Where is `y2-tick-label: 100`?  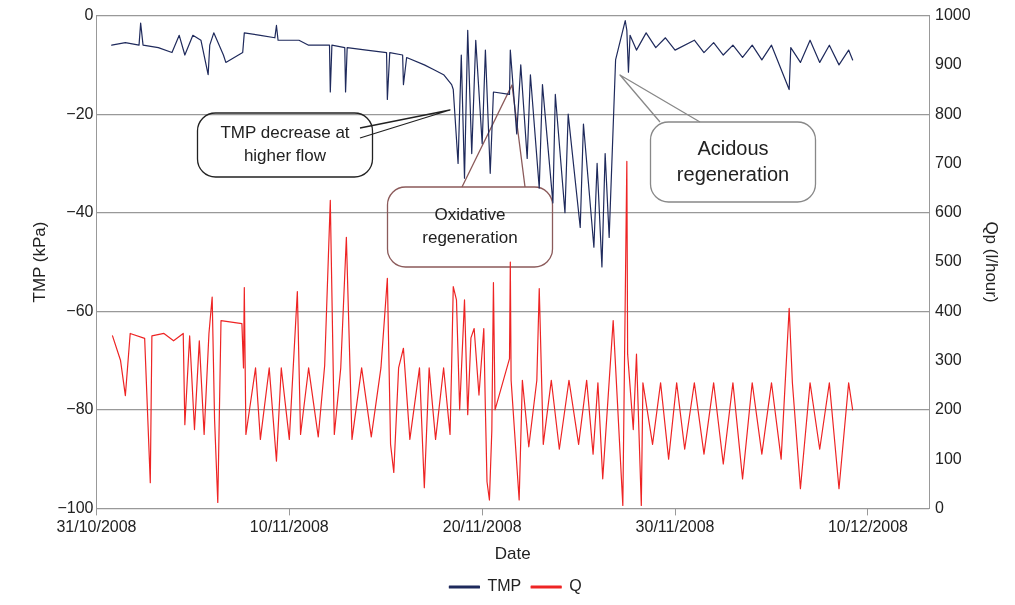
y2-tick-label: 100 is located at coordinates (948, 458).